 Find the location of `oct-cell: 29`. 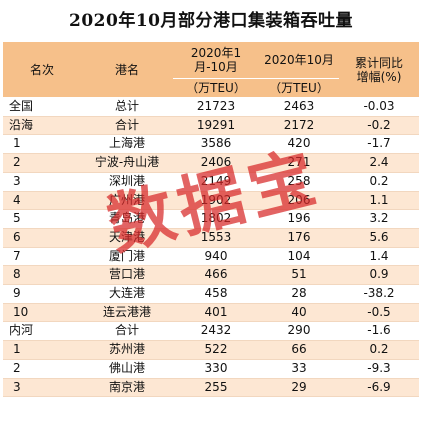

oct-cell: 29 is located at coordinates (299, 388).